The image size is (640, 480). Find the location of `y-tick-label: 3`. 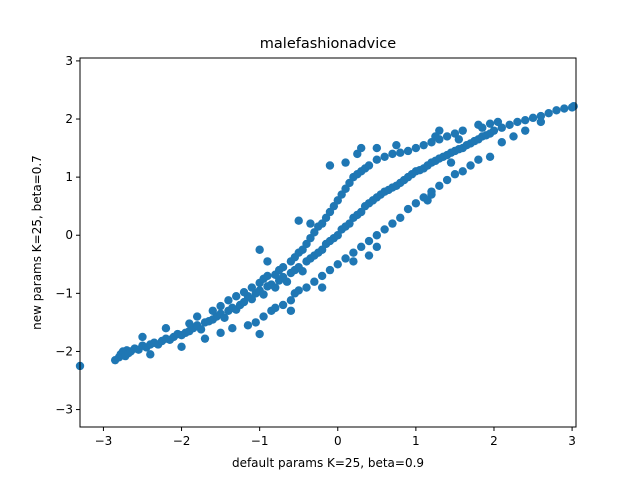

y-tick-label: 3 is located at coordinates (69, 61).